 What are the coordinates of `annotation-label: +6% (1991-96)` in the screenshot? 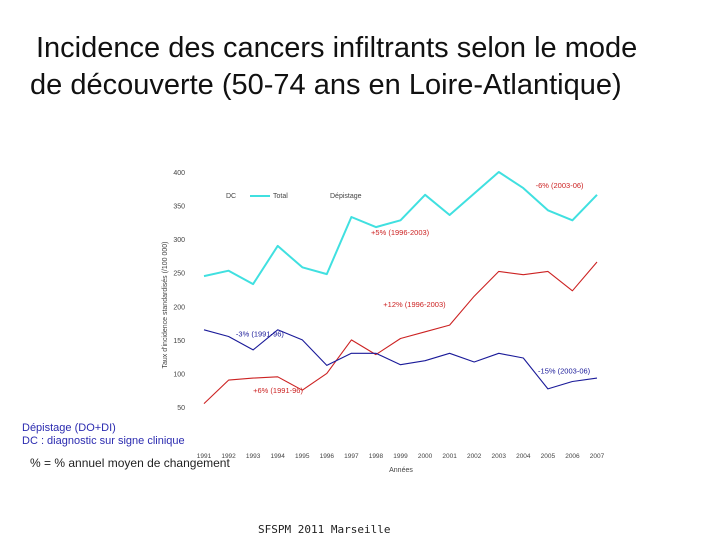 It's located at (278, 390).